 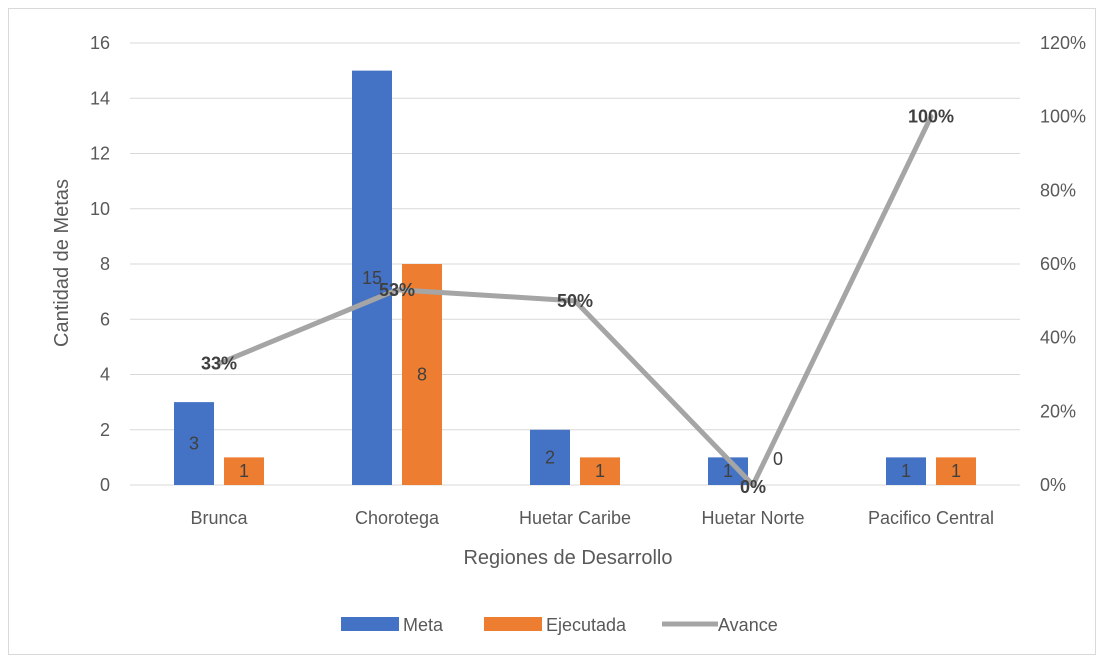 What do you see at coordinates (423, 625) in the screenshot?
I see `legend-label-meta: Meta` at bounding box center [423, 625].